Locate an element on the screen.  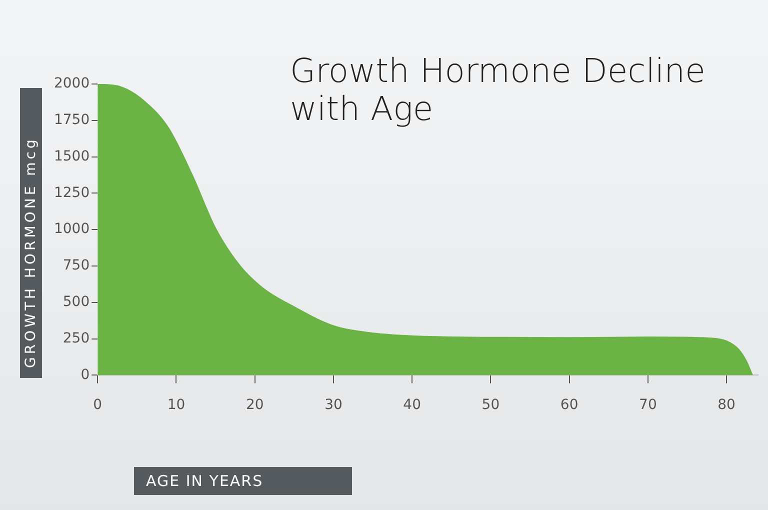
y-tick-label: 1000 is located at coordinates (72, 229).